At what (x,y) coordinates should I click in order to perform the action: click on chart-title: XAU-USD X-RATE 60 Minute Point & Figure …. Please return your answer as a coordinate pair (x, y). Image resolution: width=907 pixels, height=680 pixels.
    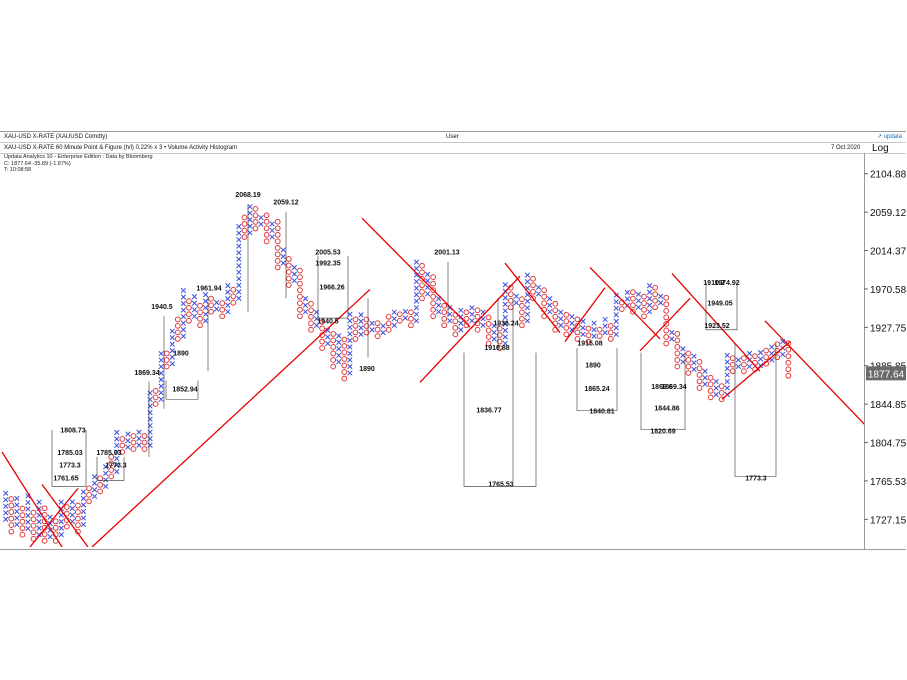
    Looking at the image, I should click on (121, 148).